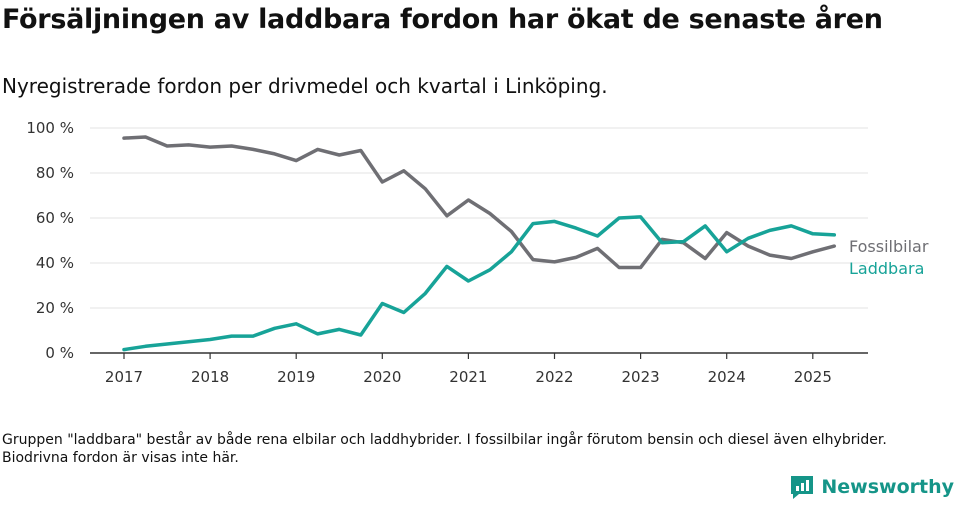  I want to click on y-tick-label: 80 %, so click(55, 173).